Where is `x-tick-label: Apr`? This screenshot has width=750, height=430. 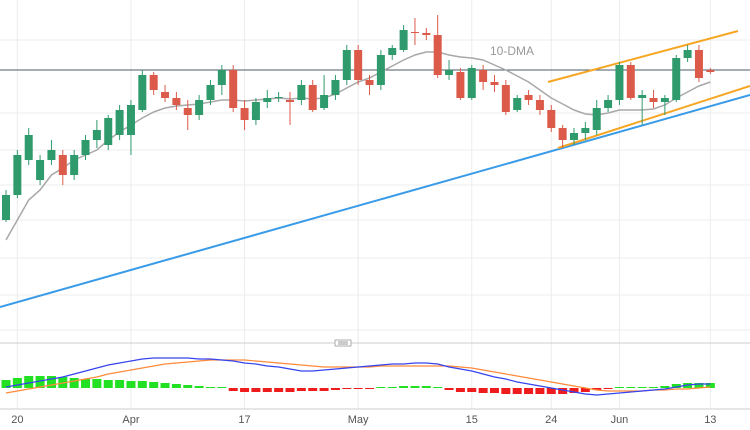 x-tick-label: Apr is located at coordinates (130, 420).